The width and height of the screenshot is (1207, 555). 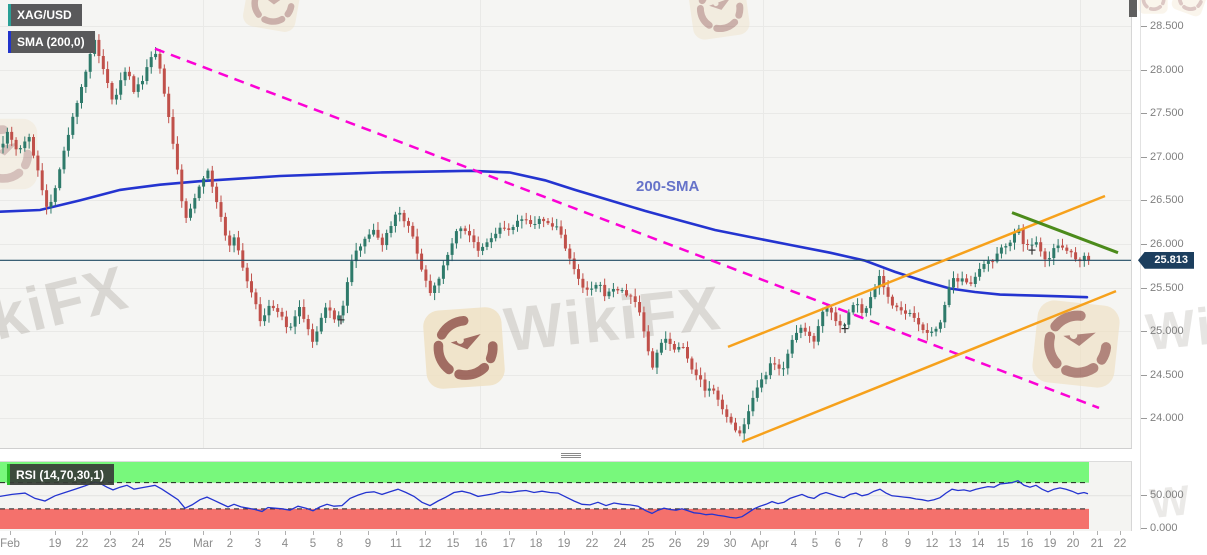 What do you see at coordinates (8, 474) in the screenshot?
I see `rsi-accent-bar` at bounding box center [8, 474].